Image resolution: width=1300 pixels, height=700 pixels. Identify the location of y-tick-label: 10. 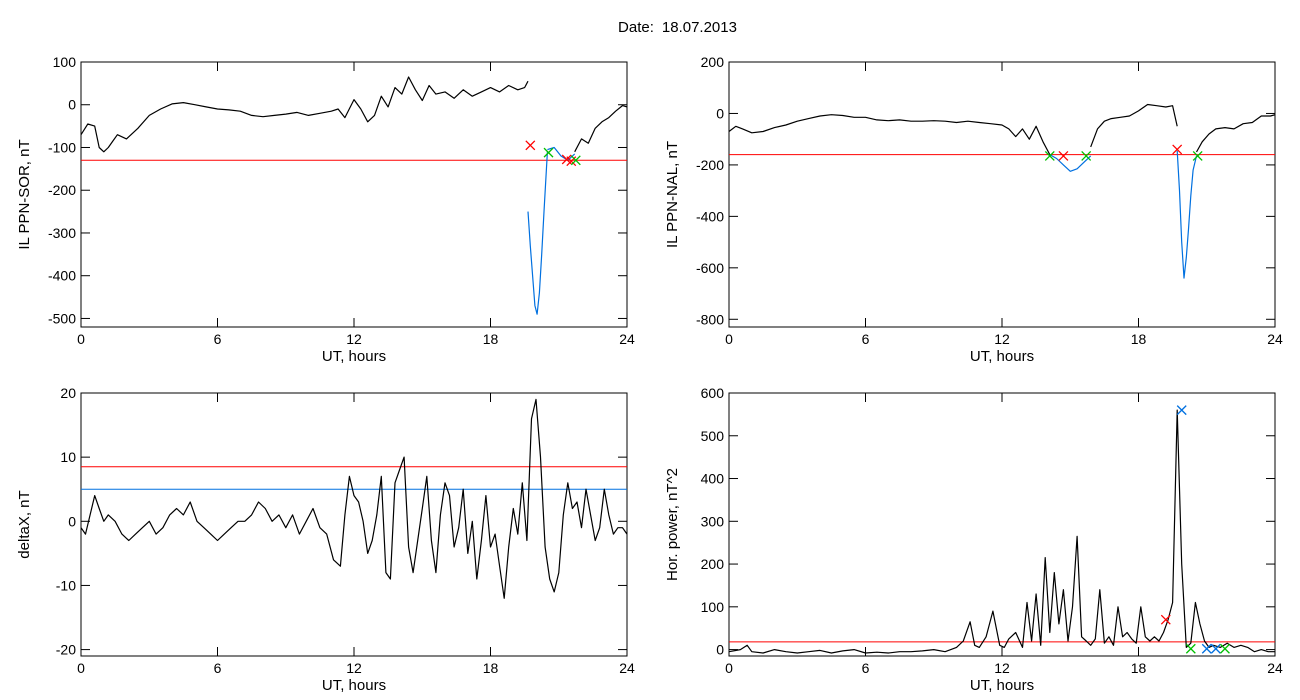
(68, 457).